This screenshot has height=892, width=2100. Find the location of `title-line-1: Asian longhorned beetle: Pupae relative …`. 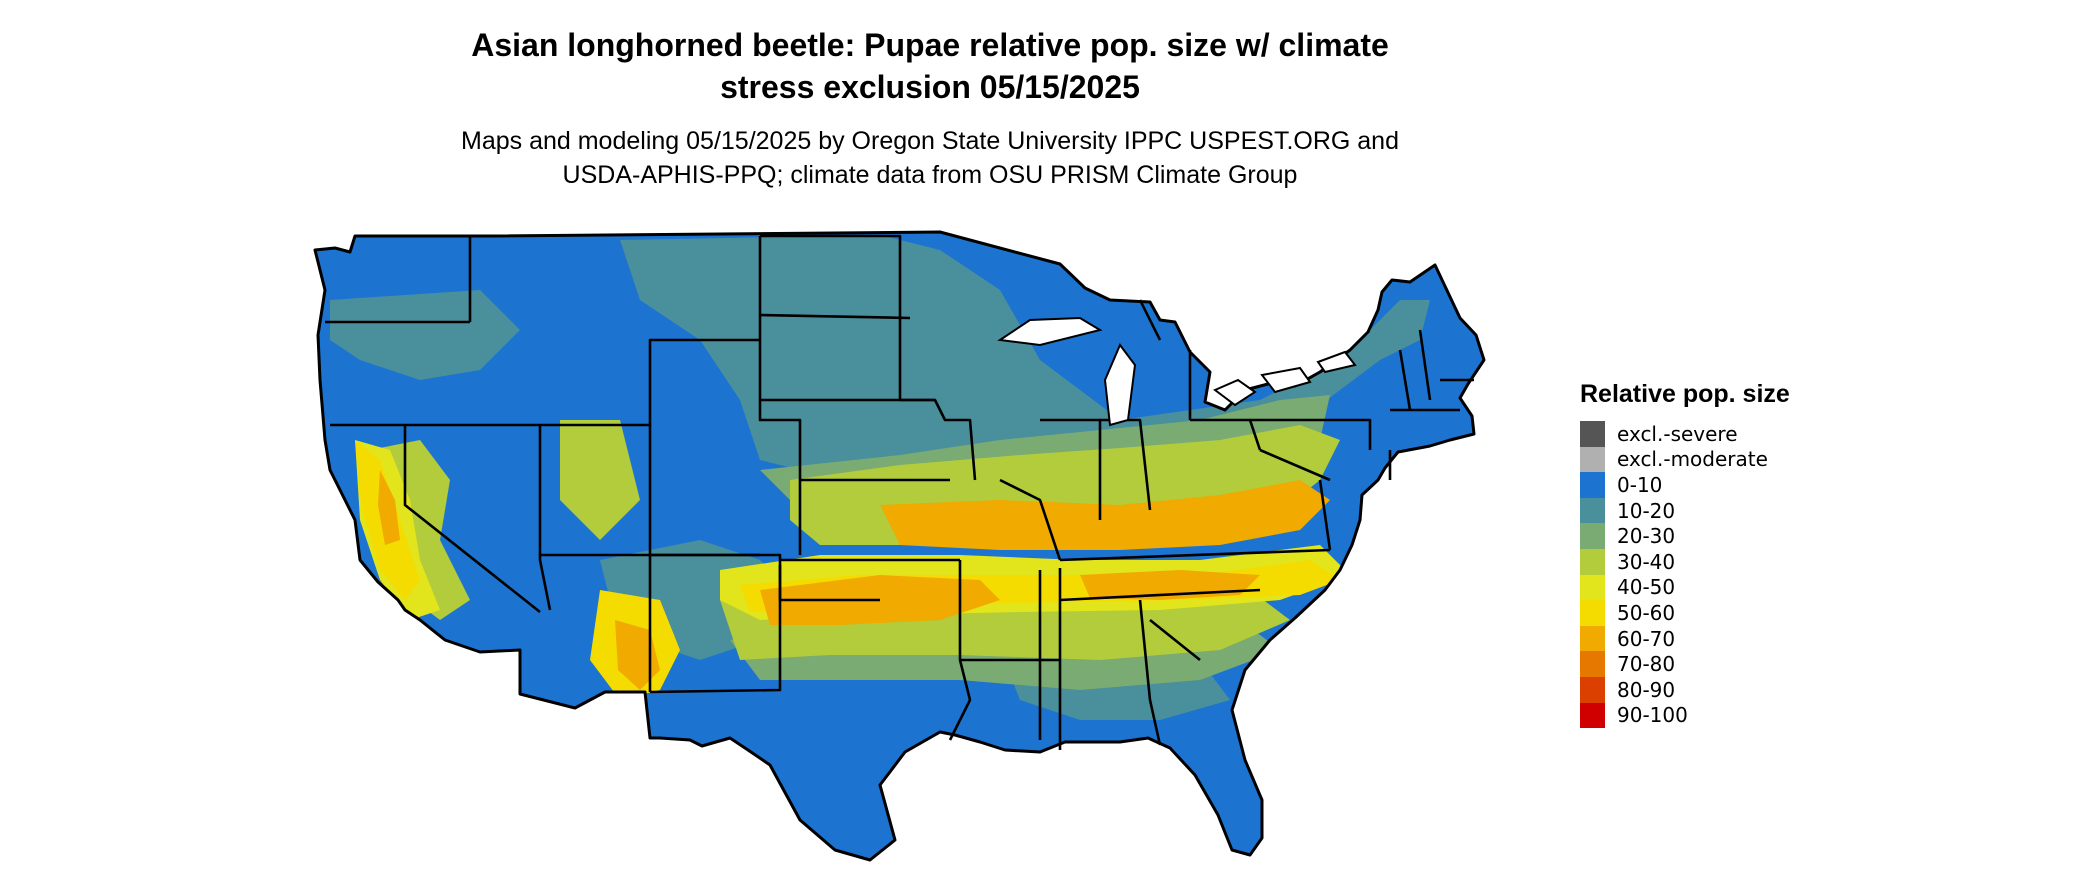

title-line-1: Asian longhorned beetle: Pupae relative … is located at coordinates (930, 45).